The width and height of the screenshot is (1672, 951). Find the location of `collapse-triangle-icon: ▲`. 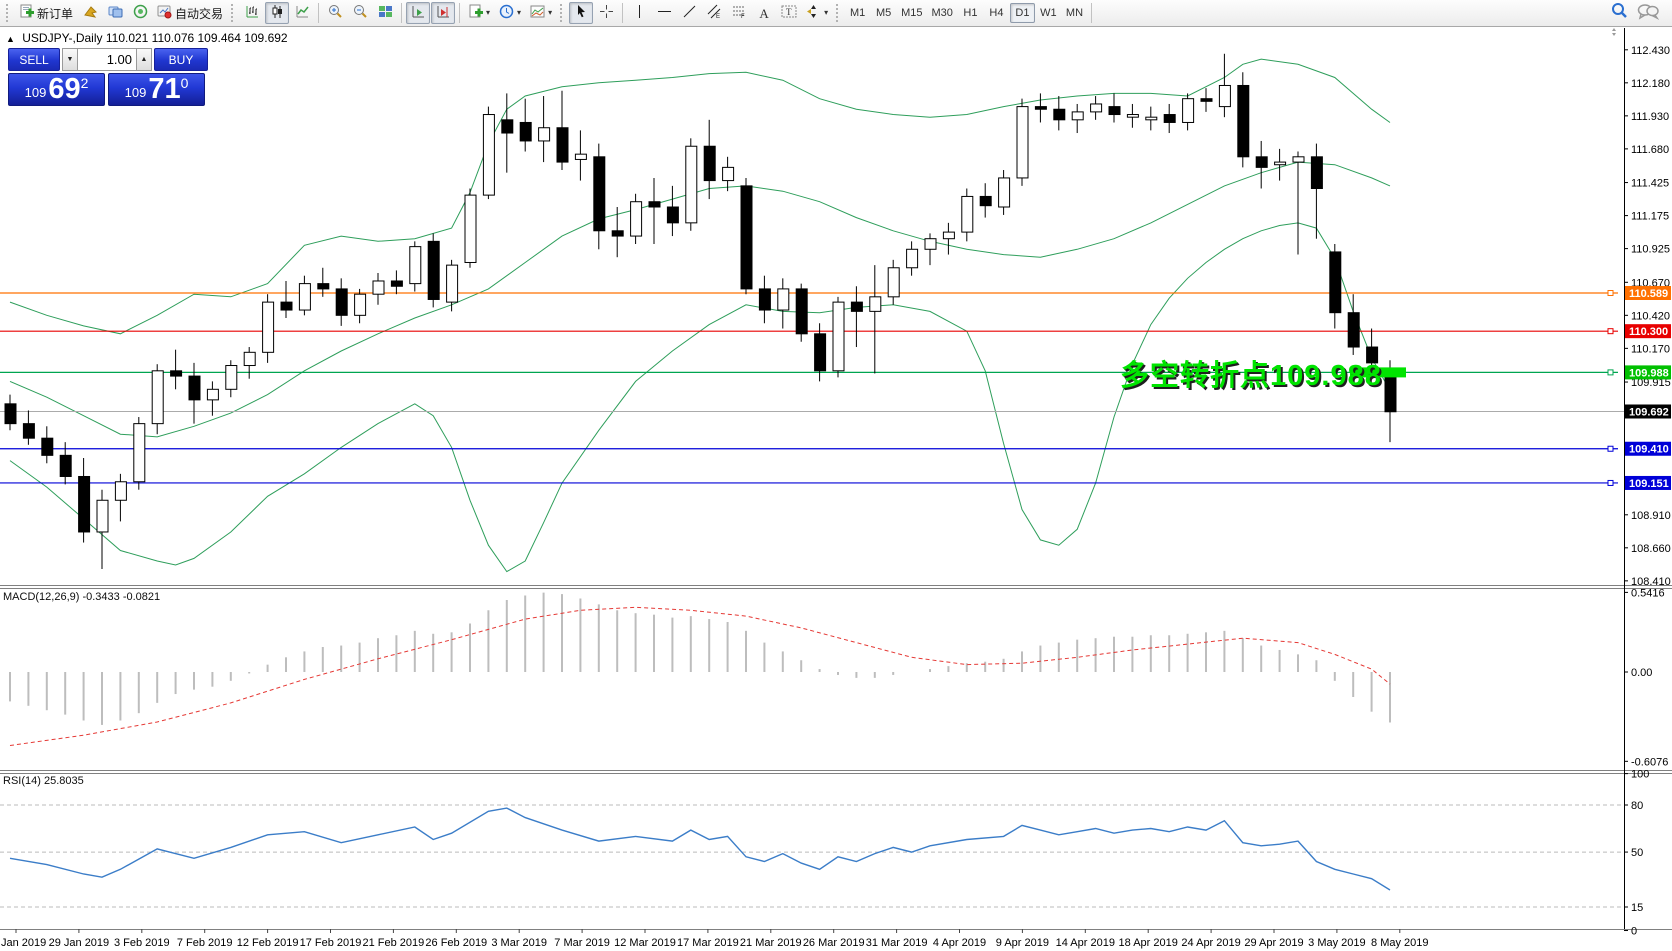

collapse-triangle-icon: ▲ is located at coordinates (10, 39).